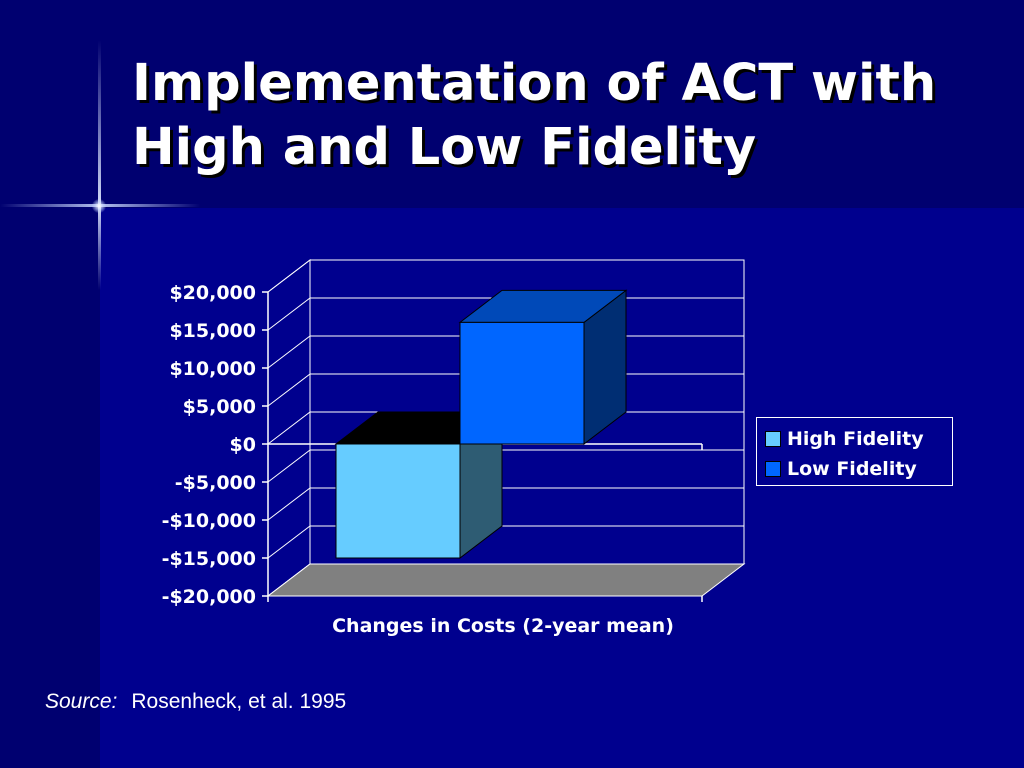 The height and width of the screenshot is (768, 1024). I want to click on slide-title-line-1: Implementation of ACT with, so click(534, 83).